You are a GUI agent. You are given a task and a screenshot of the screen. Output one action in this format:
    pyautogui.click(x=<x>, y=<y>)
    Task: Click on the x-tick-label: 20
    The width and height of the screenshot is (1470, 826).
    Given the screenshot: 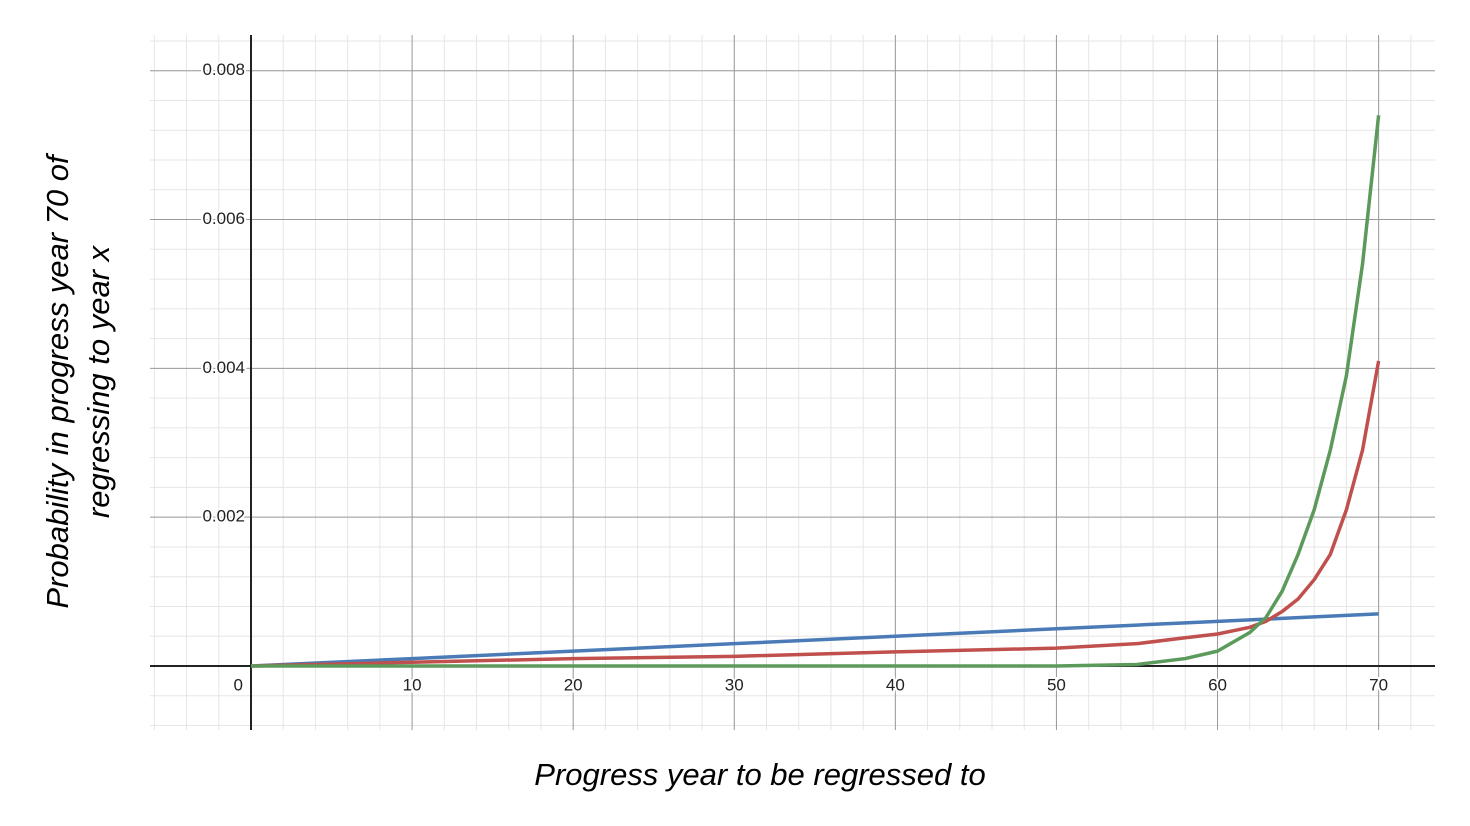 What is the action you would take?
    pyautogui.click(x=573, y=684)
    